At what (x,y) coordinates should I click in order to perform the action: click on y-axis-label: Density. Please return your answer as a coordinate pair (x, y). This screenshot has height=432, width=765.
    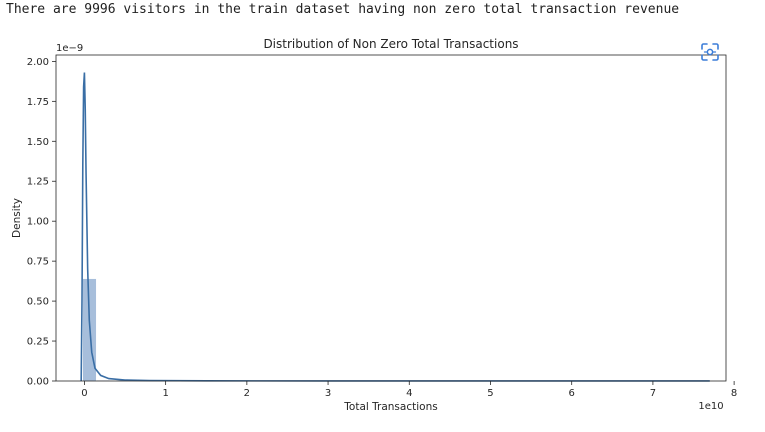
    Looking at the image, I should click on (17, 218).